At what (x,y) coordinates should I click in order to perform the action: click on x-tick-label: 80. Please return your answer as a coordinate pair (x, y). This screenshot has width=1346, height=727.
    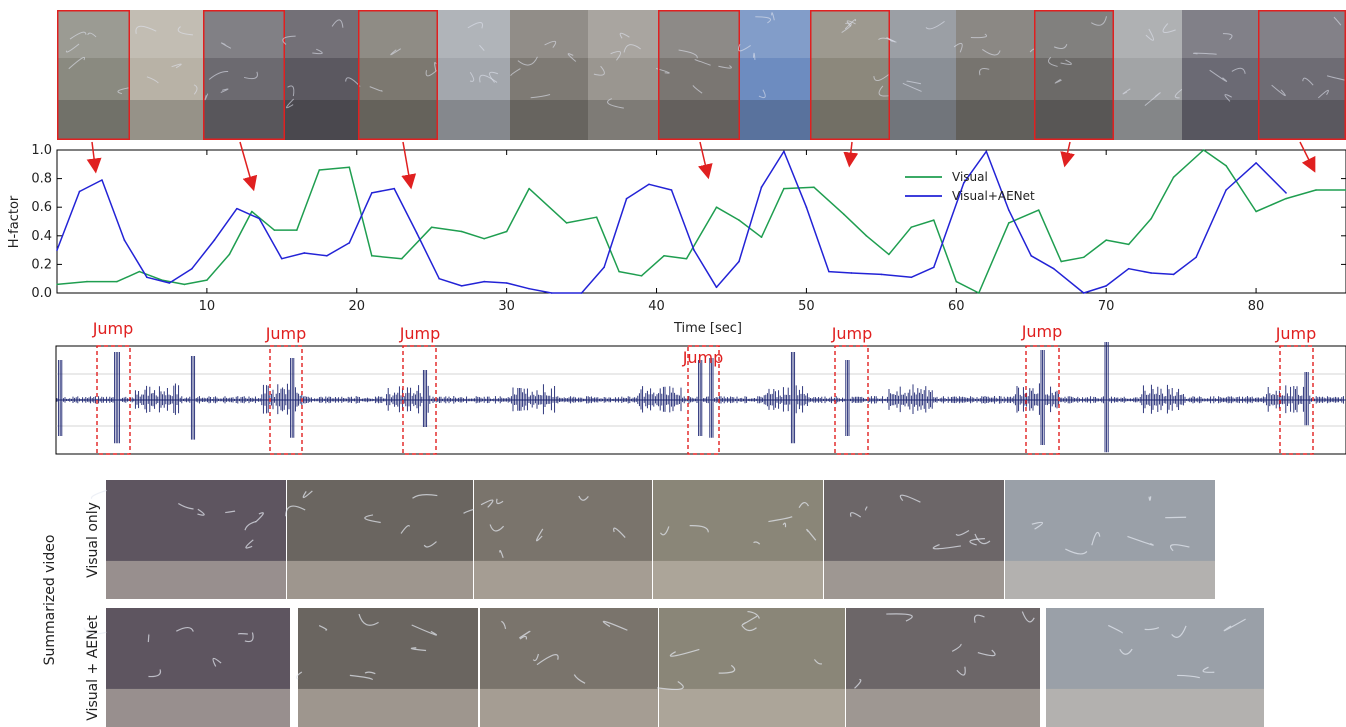
    Looking at the image, I should click on (1256, 306).